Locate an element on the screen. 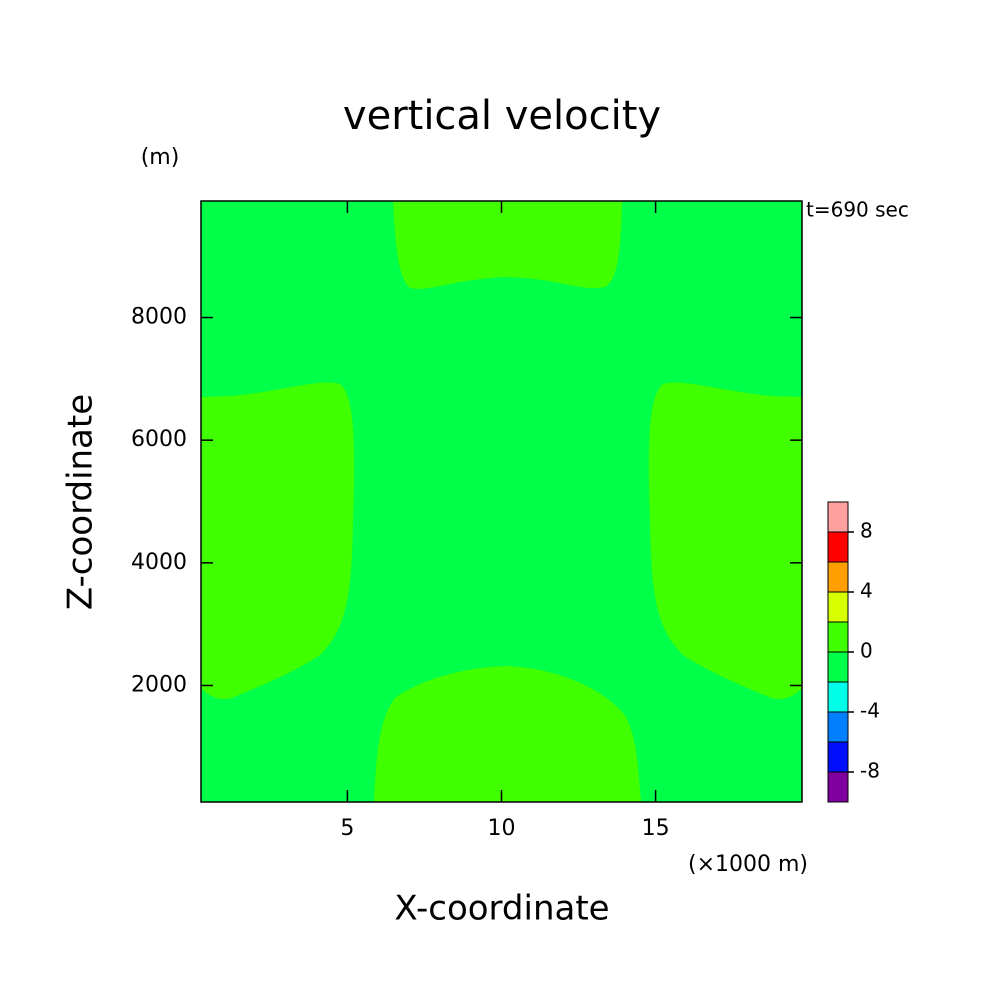 The height and width of the screenshot is (1004, 1004). x-tick-label: 5 is located at coordinates (347, 828).